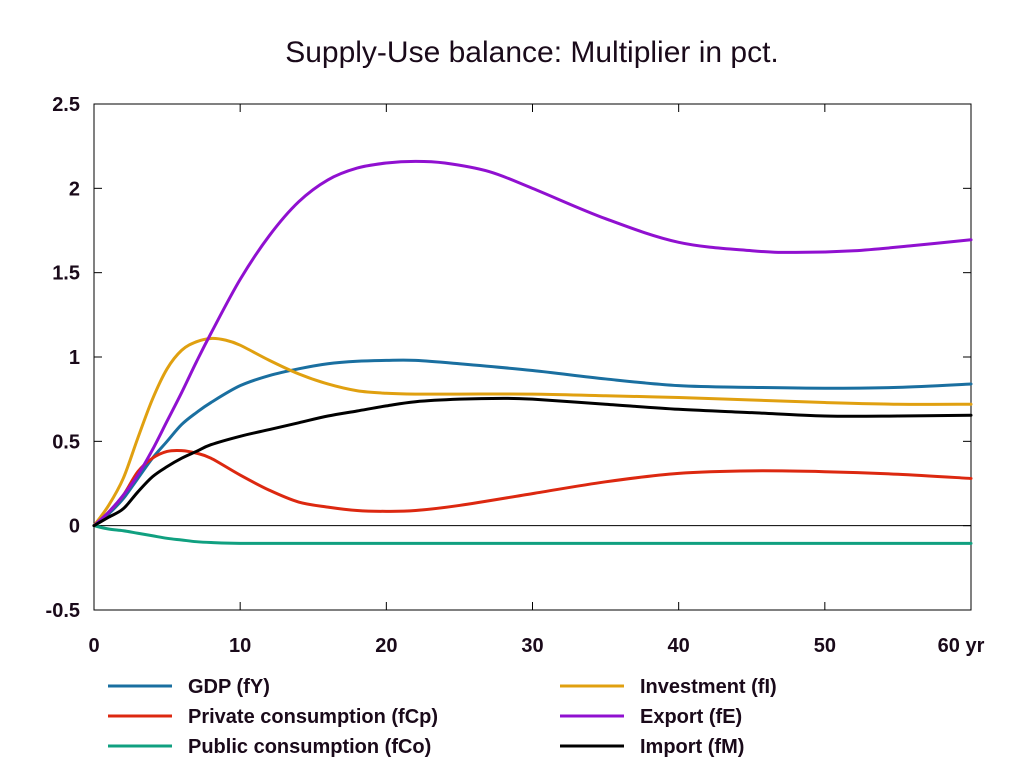  I want to click on x-tick-label: 20, so click(386, 646).